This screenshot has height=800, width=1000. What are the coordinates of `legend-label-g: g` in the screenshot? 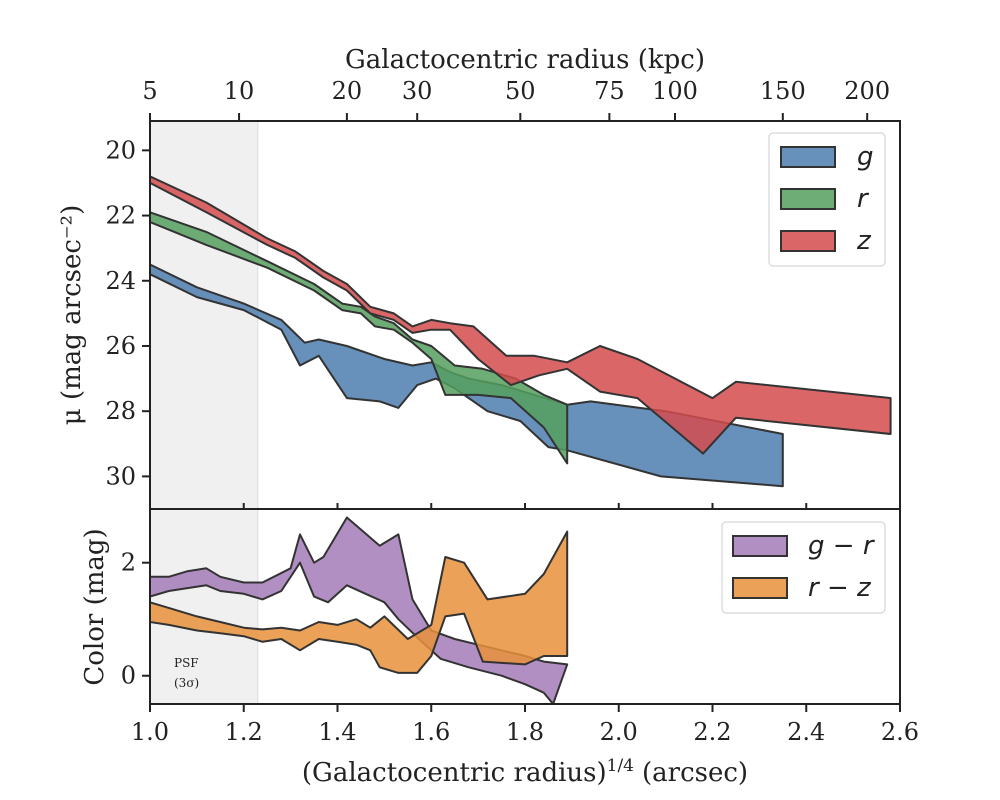 It's located at (865, 157).